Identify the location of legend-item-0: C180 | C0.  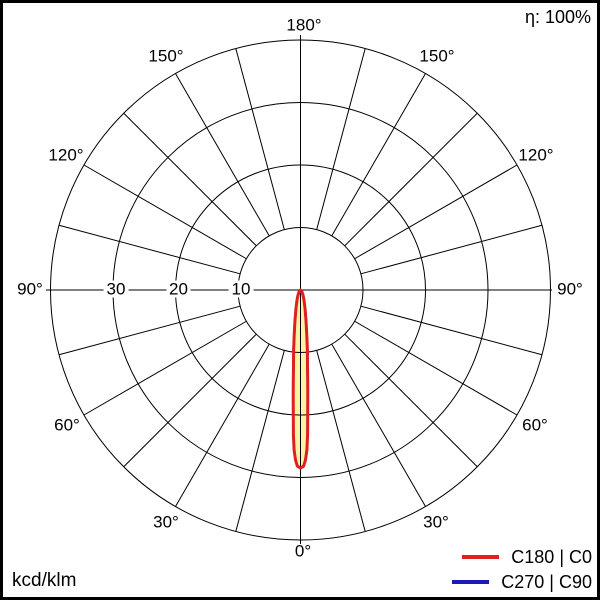
(527, 556).